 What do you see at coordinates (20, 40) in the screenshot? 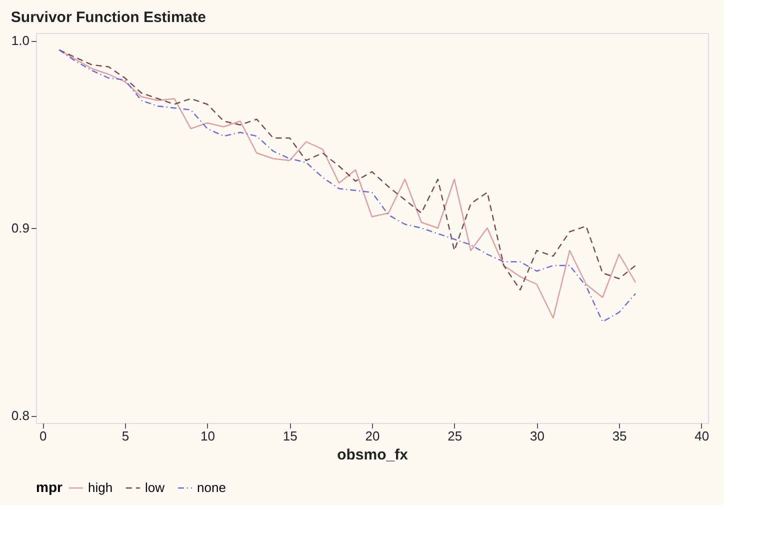
I see `y-tick-label: 1.0` at bounding box center [20, 40].